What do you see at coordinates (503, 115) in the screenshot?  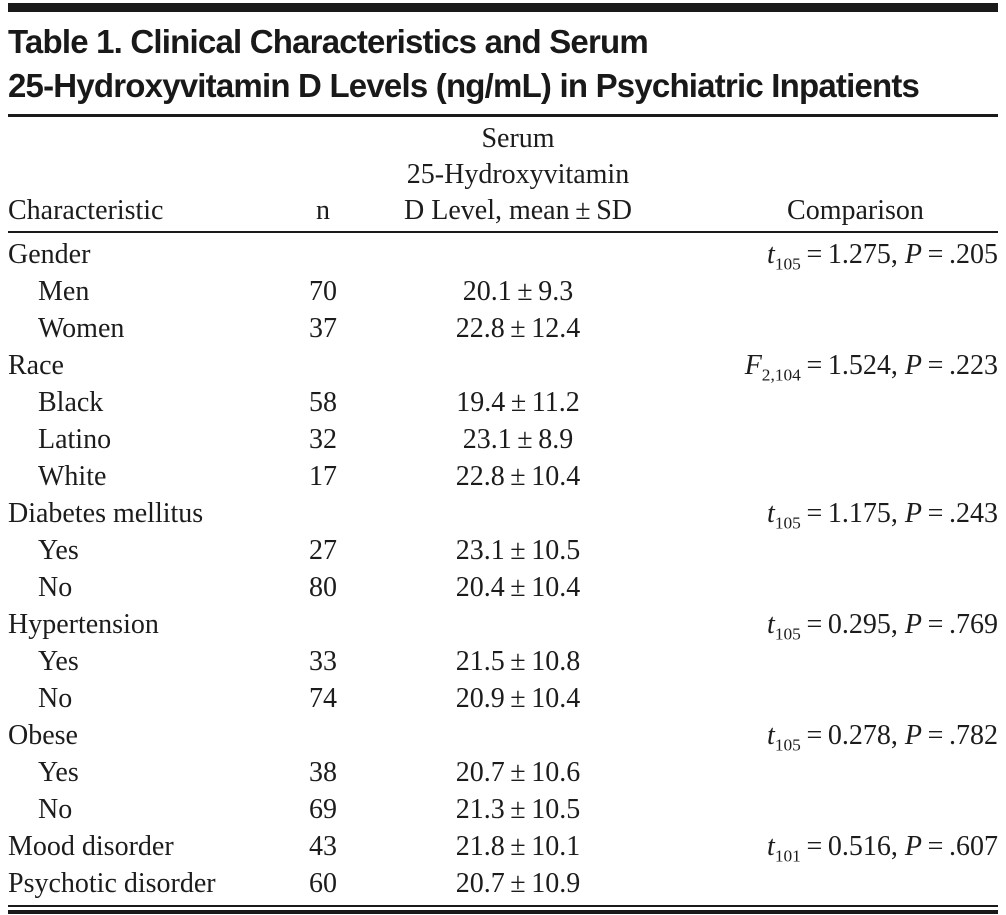 I see `title-rule` at bounding box center [503, 115].